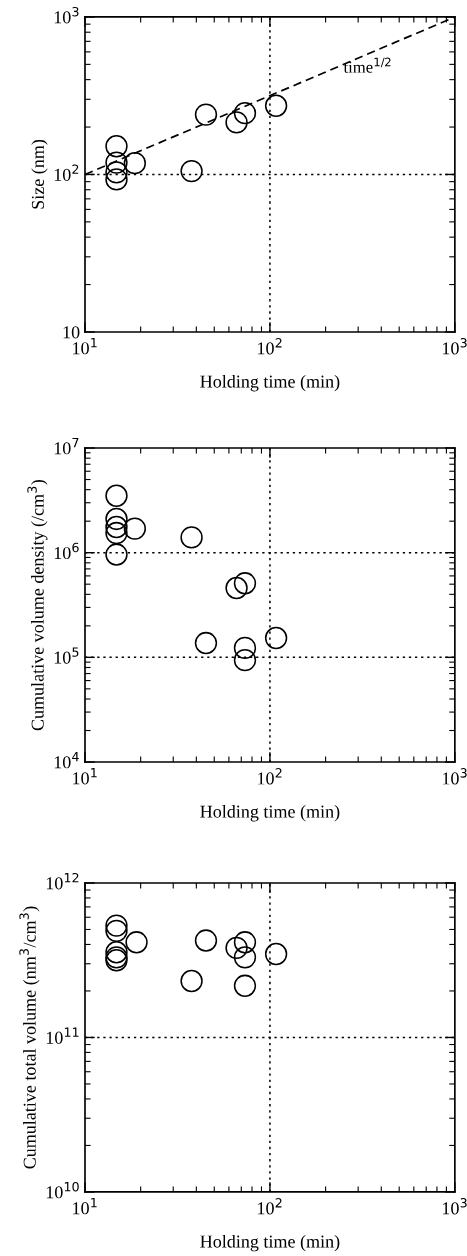  Describe the element at coordinates (66, 446) in the screenshot. I see `y-tick-label: 10$^{7}$` at that location.